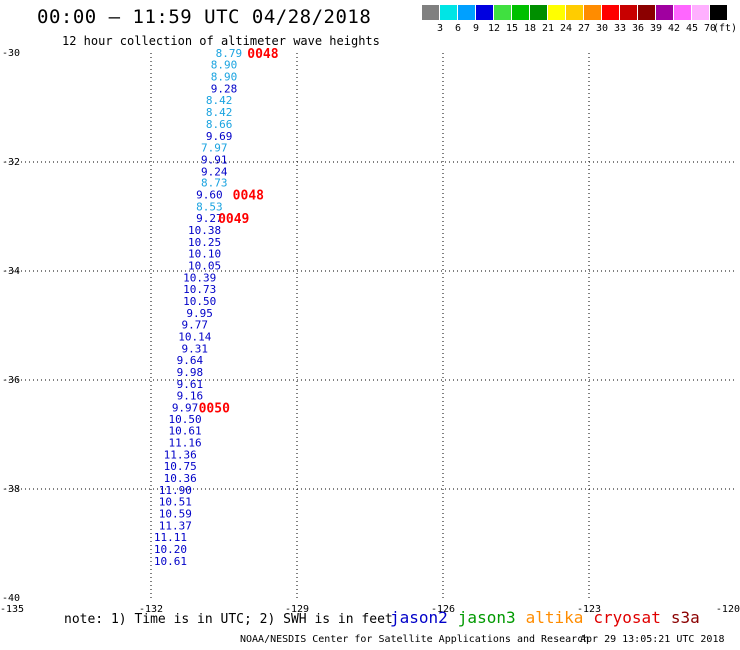 The width and height of the screenshot is (740, 650). I want to click on wave-height-point: 8.73, so click(214, 183).